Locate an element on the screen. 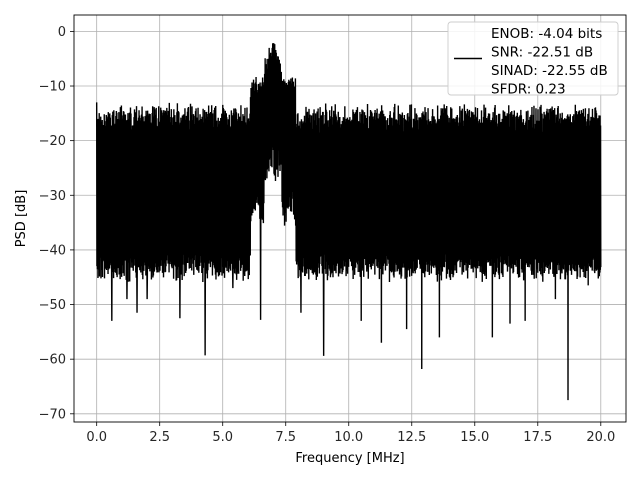  x-tick-label: 20.0 is located at coordinates (600, 437).